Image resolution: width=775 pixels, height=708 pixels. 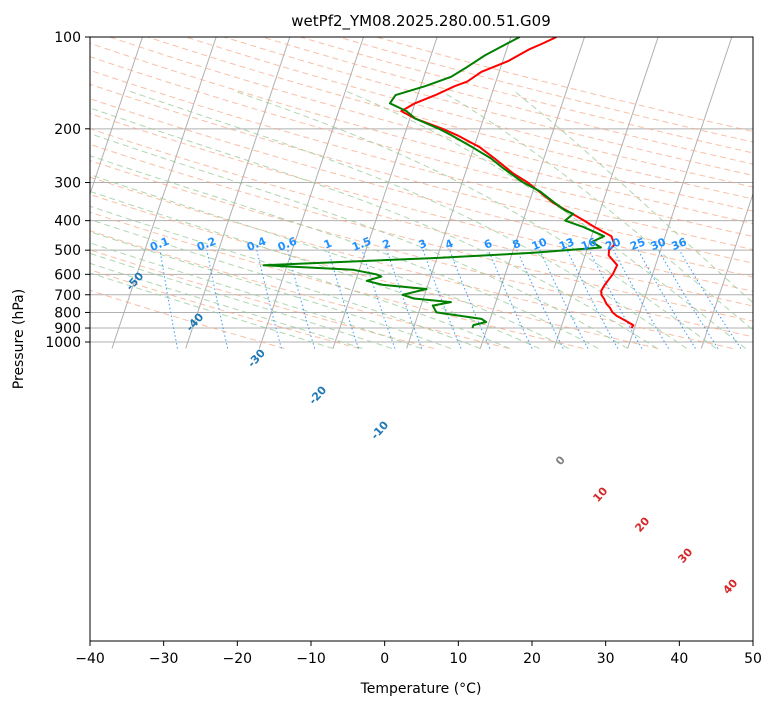 I want to click on x-tick-label: −40, so click(x=90, y=659).